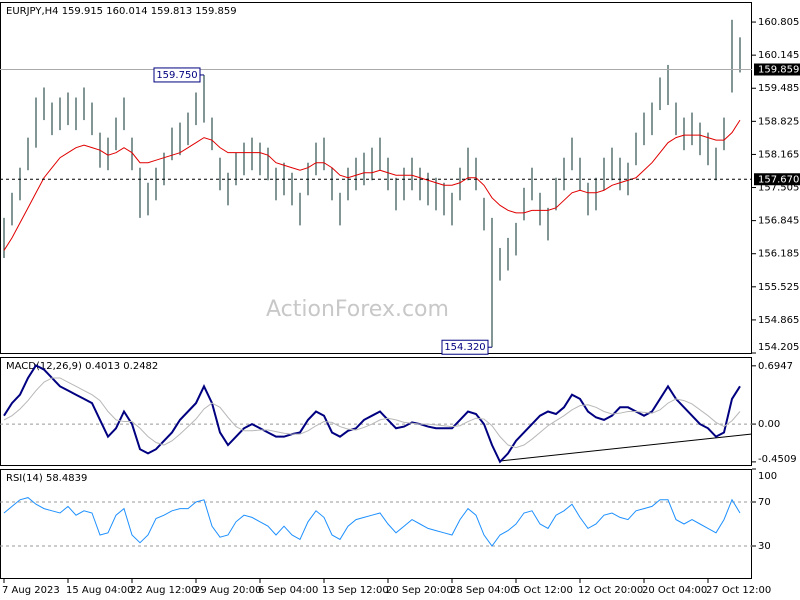 The width and height of the screenshot is (800, 600). What do you see at coordinates (355, 590) in the screenshot?
I see `x-tick-label: 13 Sep 12:00` at bounding box center [355, 590].